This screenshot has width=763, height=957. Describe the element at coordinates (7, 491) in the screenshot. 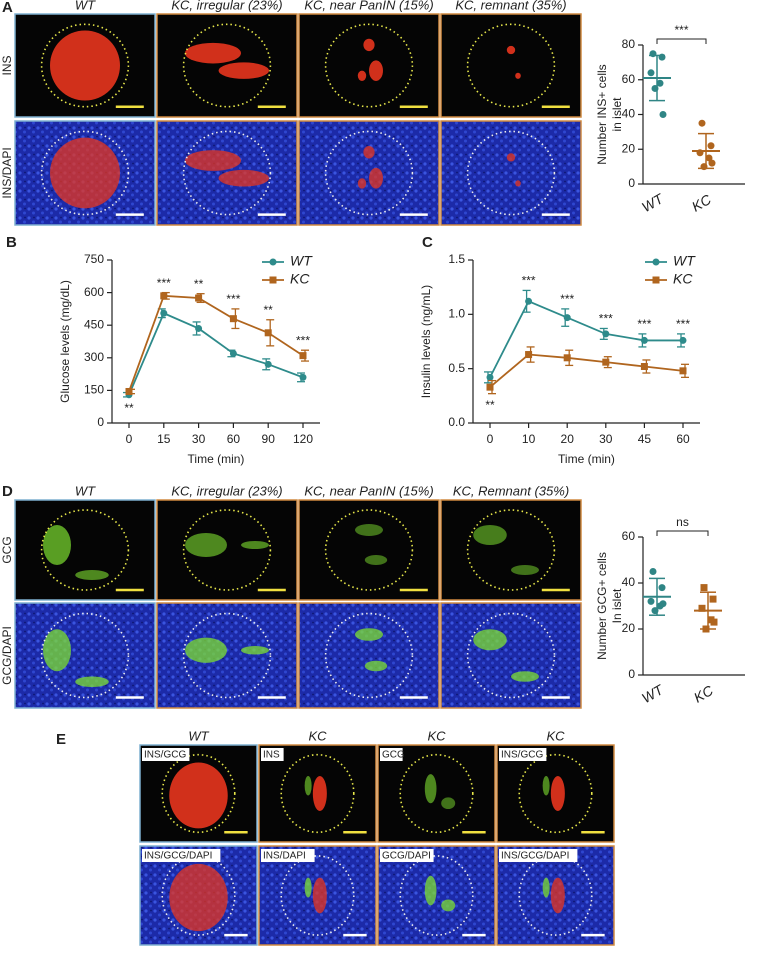

I see `panel-label: D` at that location.